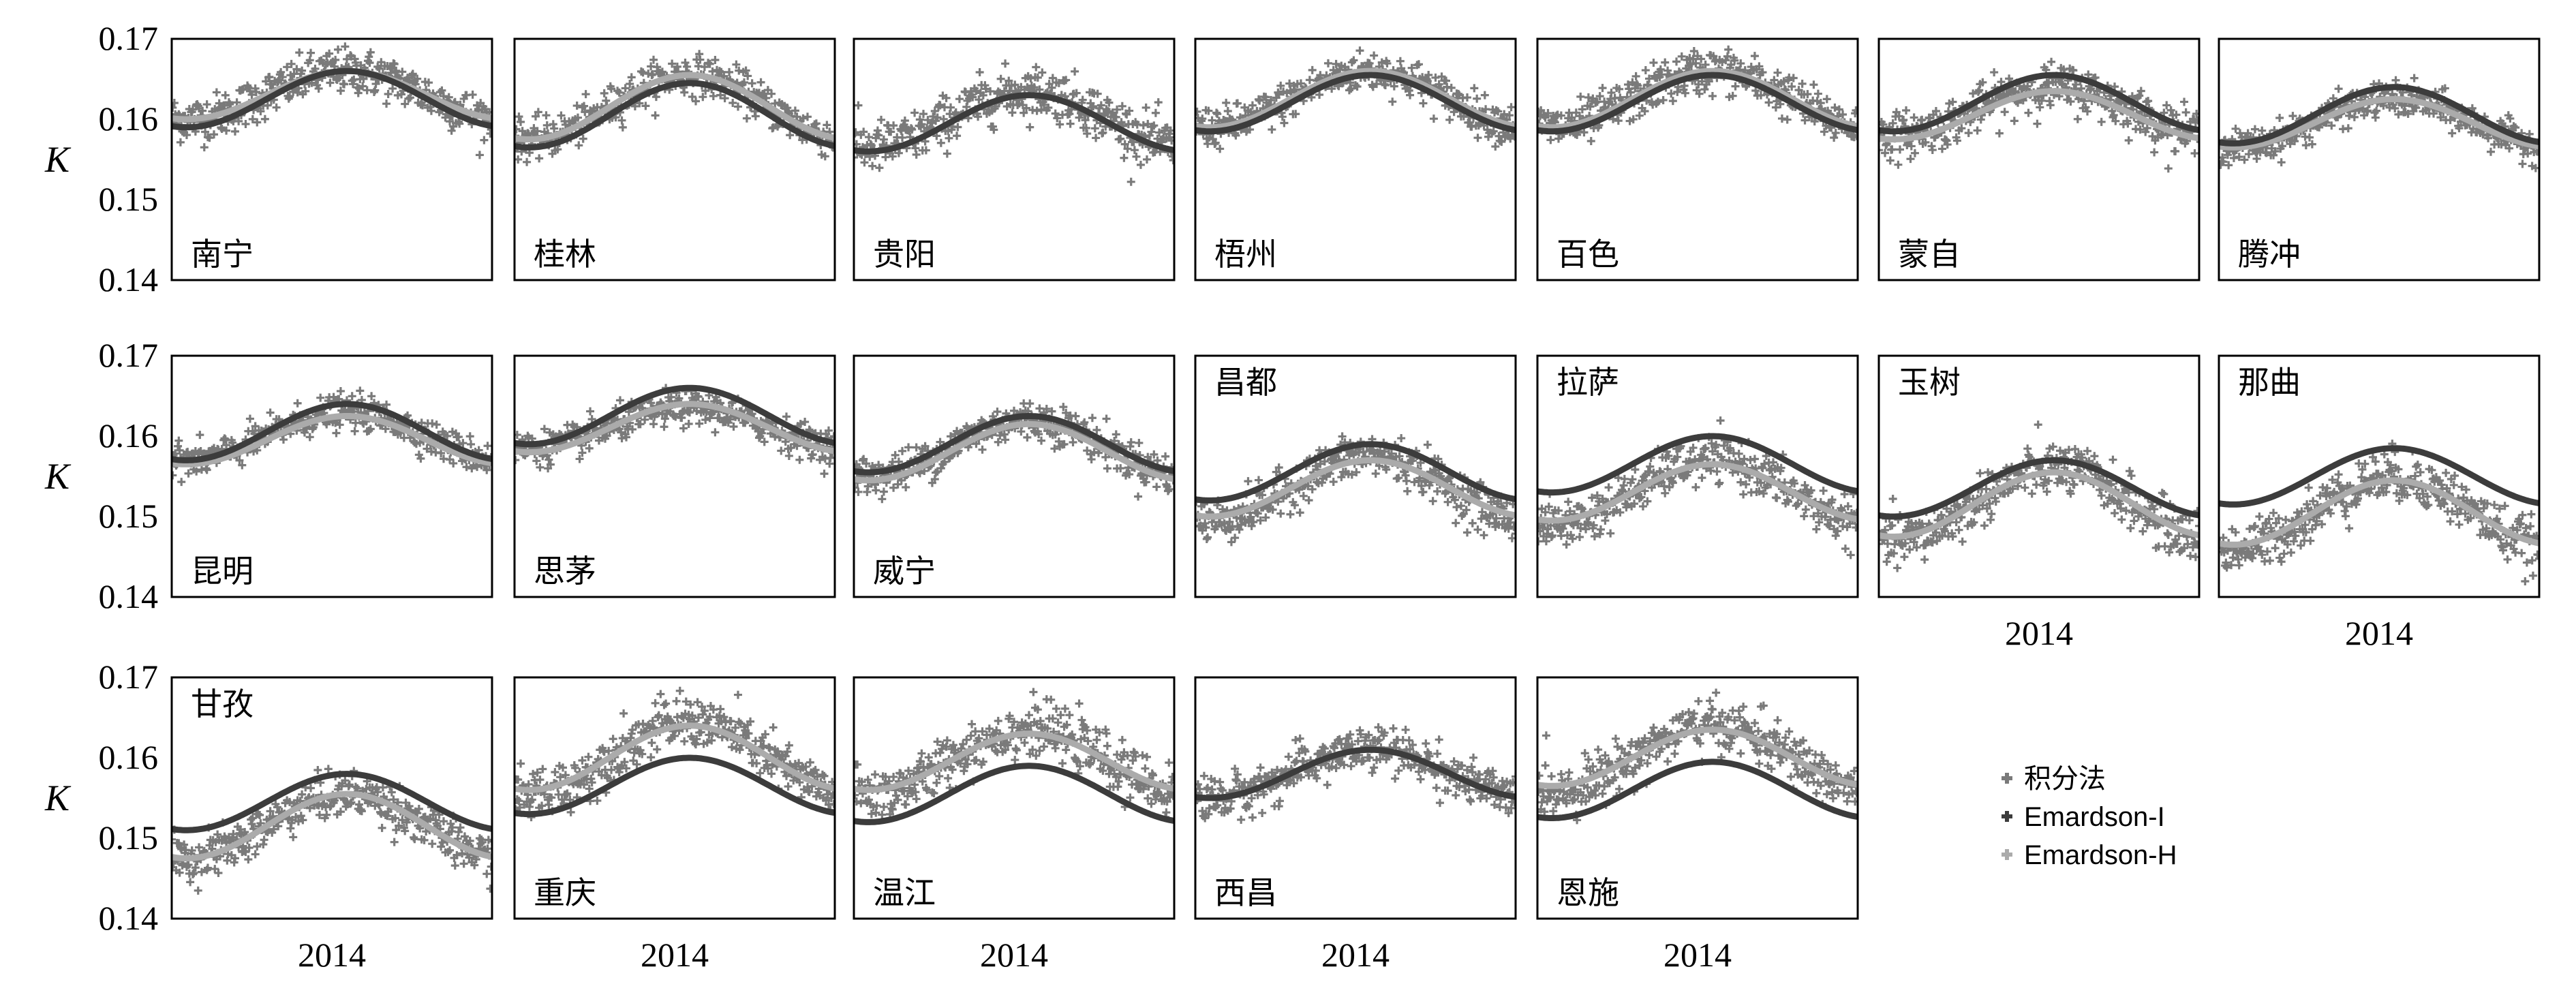 The image size is (2576, 982). What do you see at coordinates (674, 476) in the screenshot?
I see `chart-panel-9: 思茅` at bounding box center [674, 476].